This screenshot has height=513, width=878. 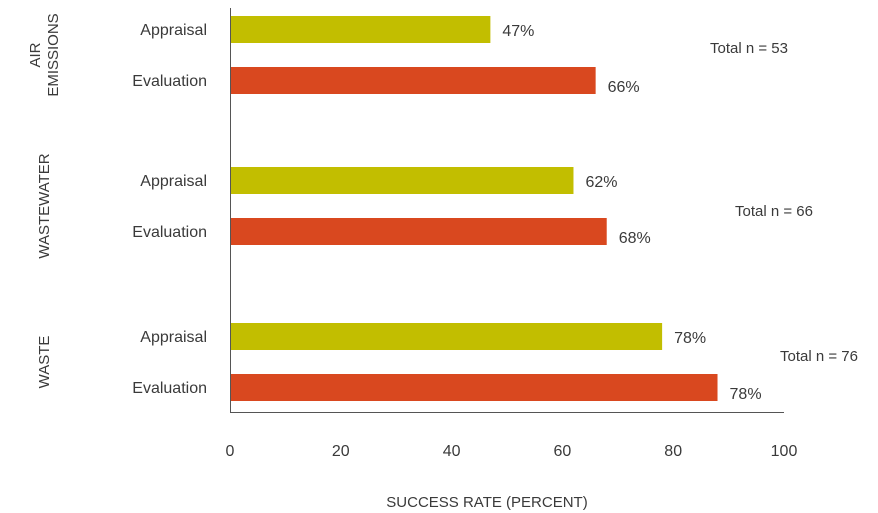 What do you see at coordinates (784, 451) in the screenshot?
I see `x-tick-label: 100` at bounding box center [784, 451].